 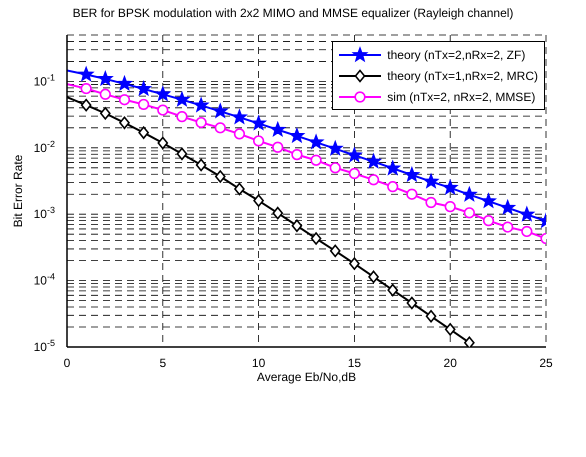 What do you see at coordinates (306, 377) in the screenshot?
I see `x-axis-title: Average Eb/No,dB` at bounding box center [306, 377].